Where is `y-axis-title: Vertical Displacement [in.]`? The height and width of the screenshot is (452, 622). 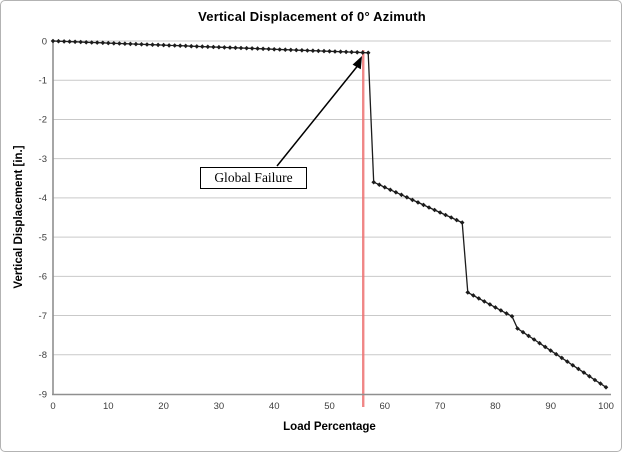
y-axis-title: Vertical Displacement [in.] is located at coordinates (19, 217).